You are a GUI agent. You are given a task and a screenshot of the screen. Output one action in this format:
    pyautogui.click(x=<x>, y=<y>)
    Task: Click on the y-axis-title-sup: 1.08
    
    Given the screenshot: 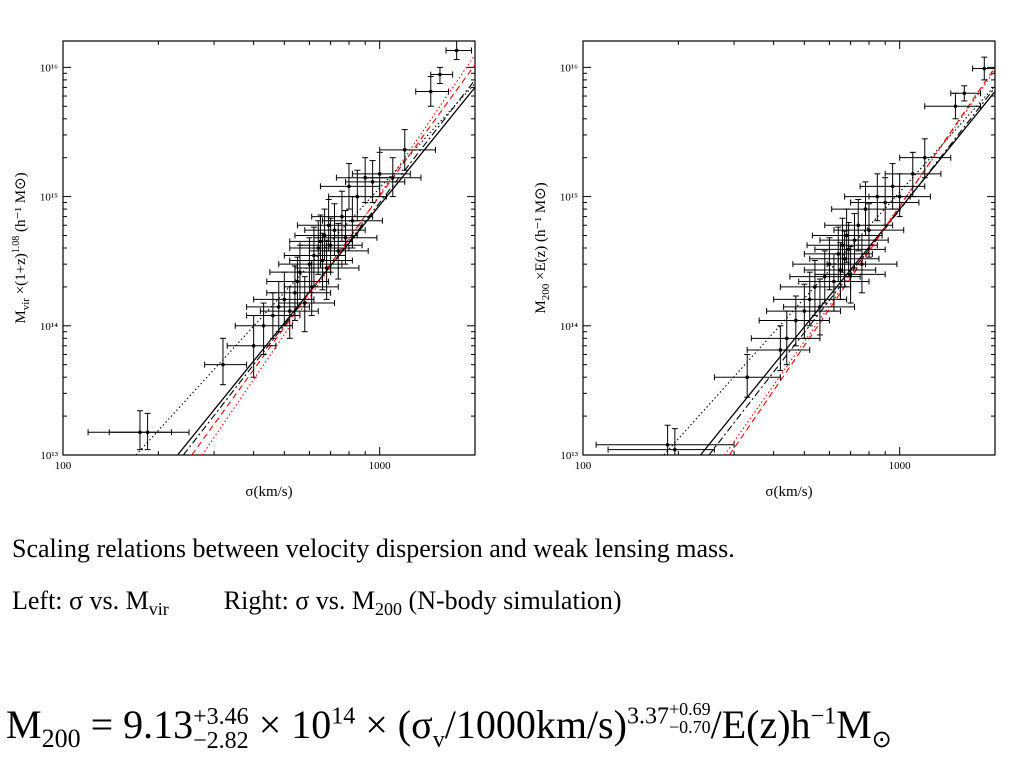 What is the action you would take?
    pyautogui.click(x=16, y=245)
    